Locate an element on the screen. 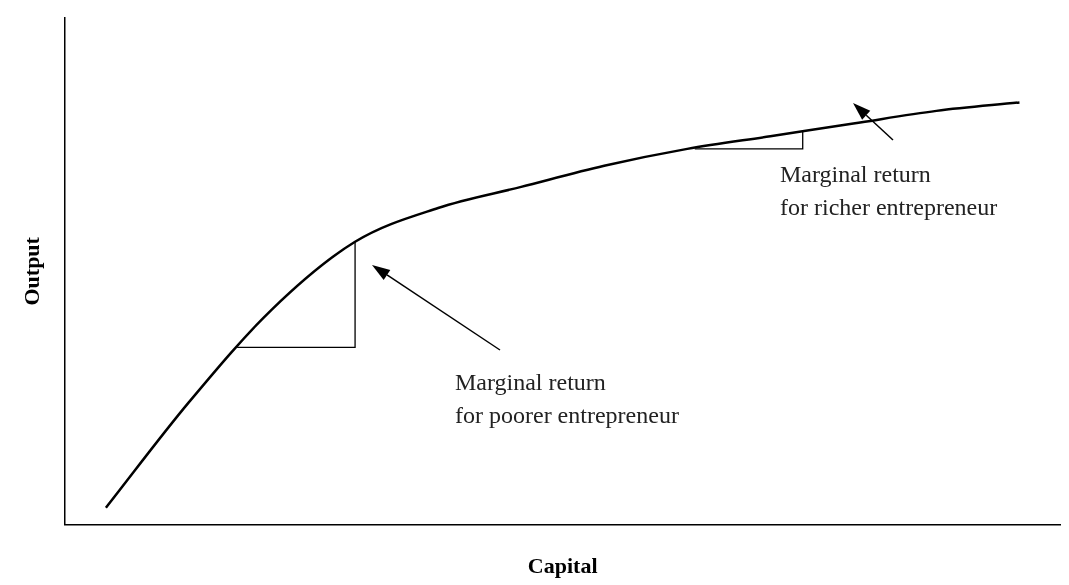 The width and height of the screenshot is (1069, 585). annotation: Marginal return for poorer entrepreneur is located at coordinates (567, 399).